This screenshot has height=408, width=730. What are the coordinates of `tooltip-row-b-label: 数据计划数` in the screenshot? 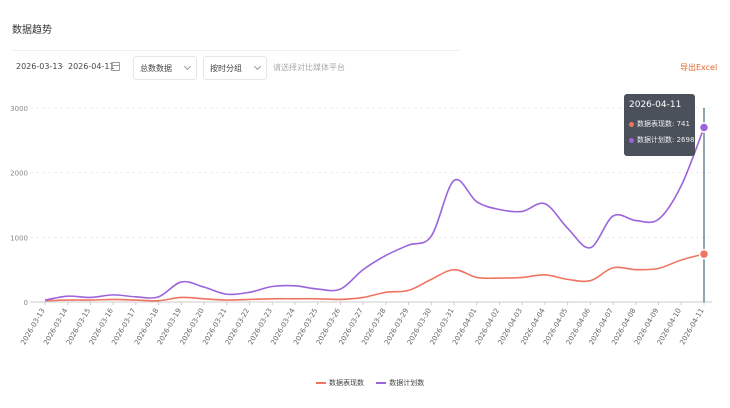 It's located at (654, 140).